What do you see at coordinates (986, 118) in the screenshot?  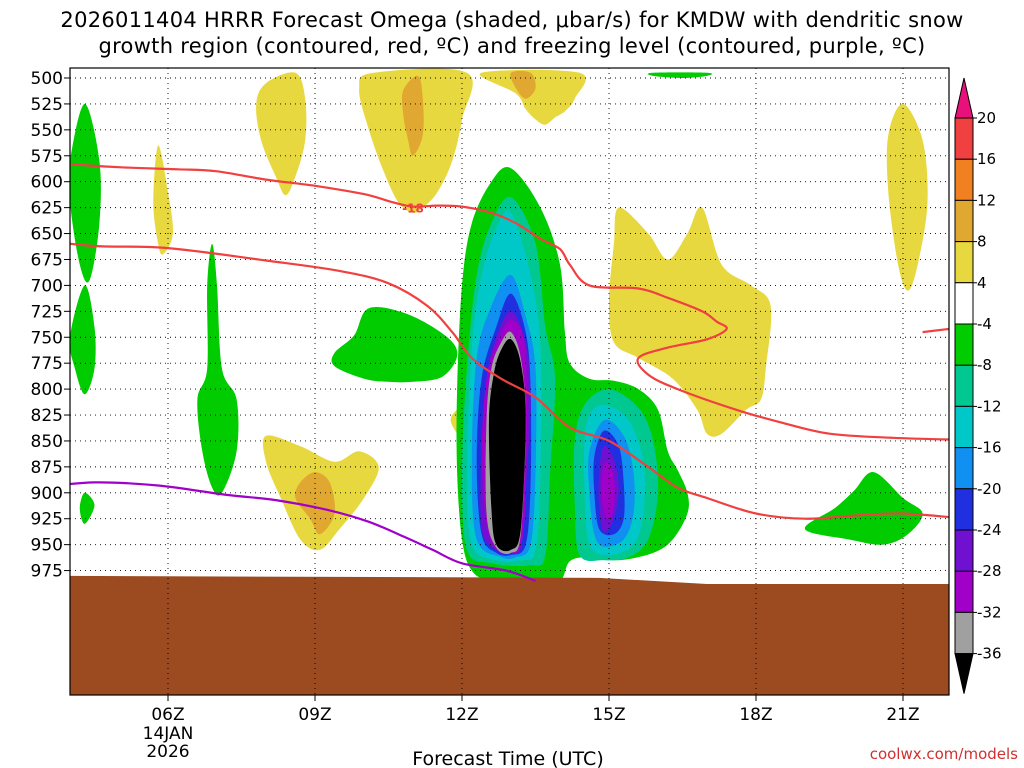 I see `colorbar-label-20: 20` at bounding box center [986, 118].